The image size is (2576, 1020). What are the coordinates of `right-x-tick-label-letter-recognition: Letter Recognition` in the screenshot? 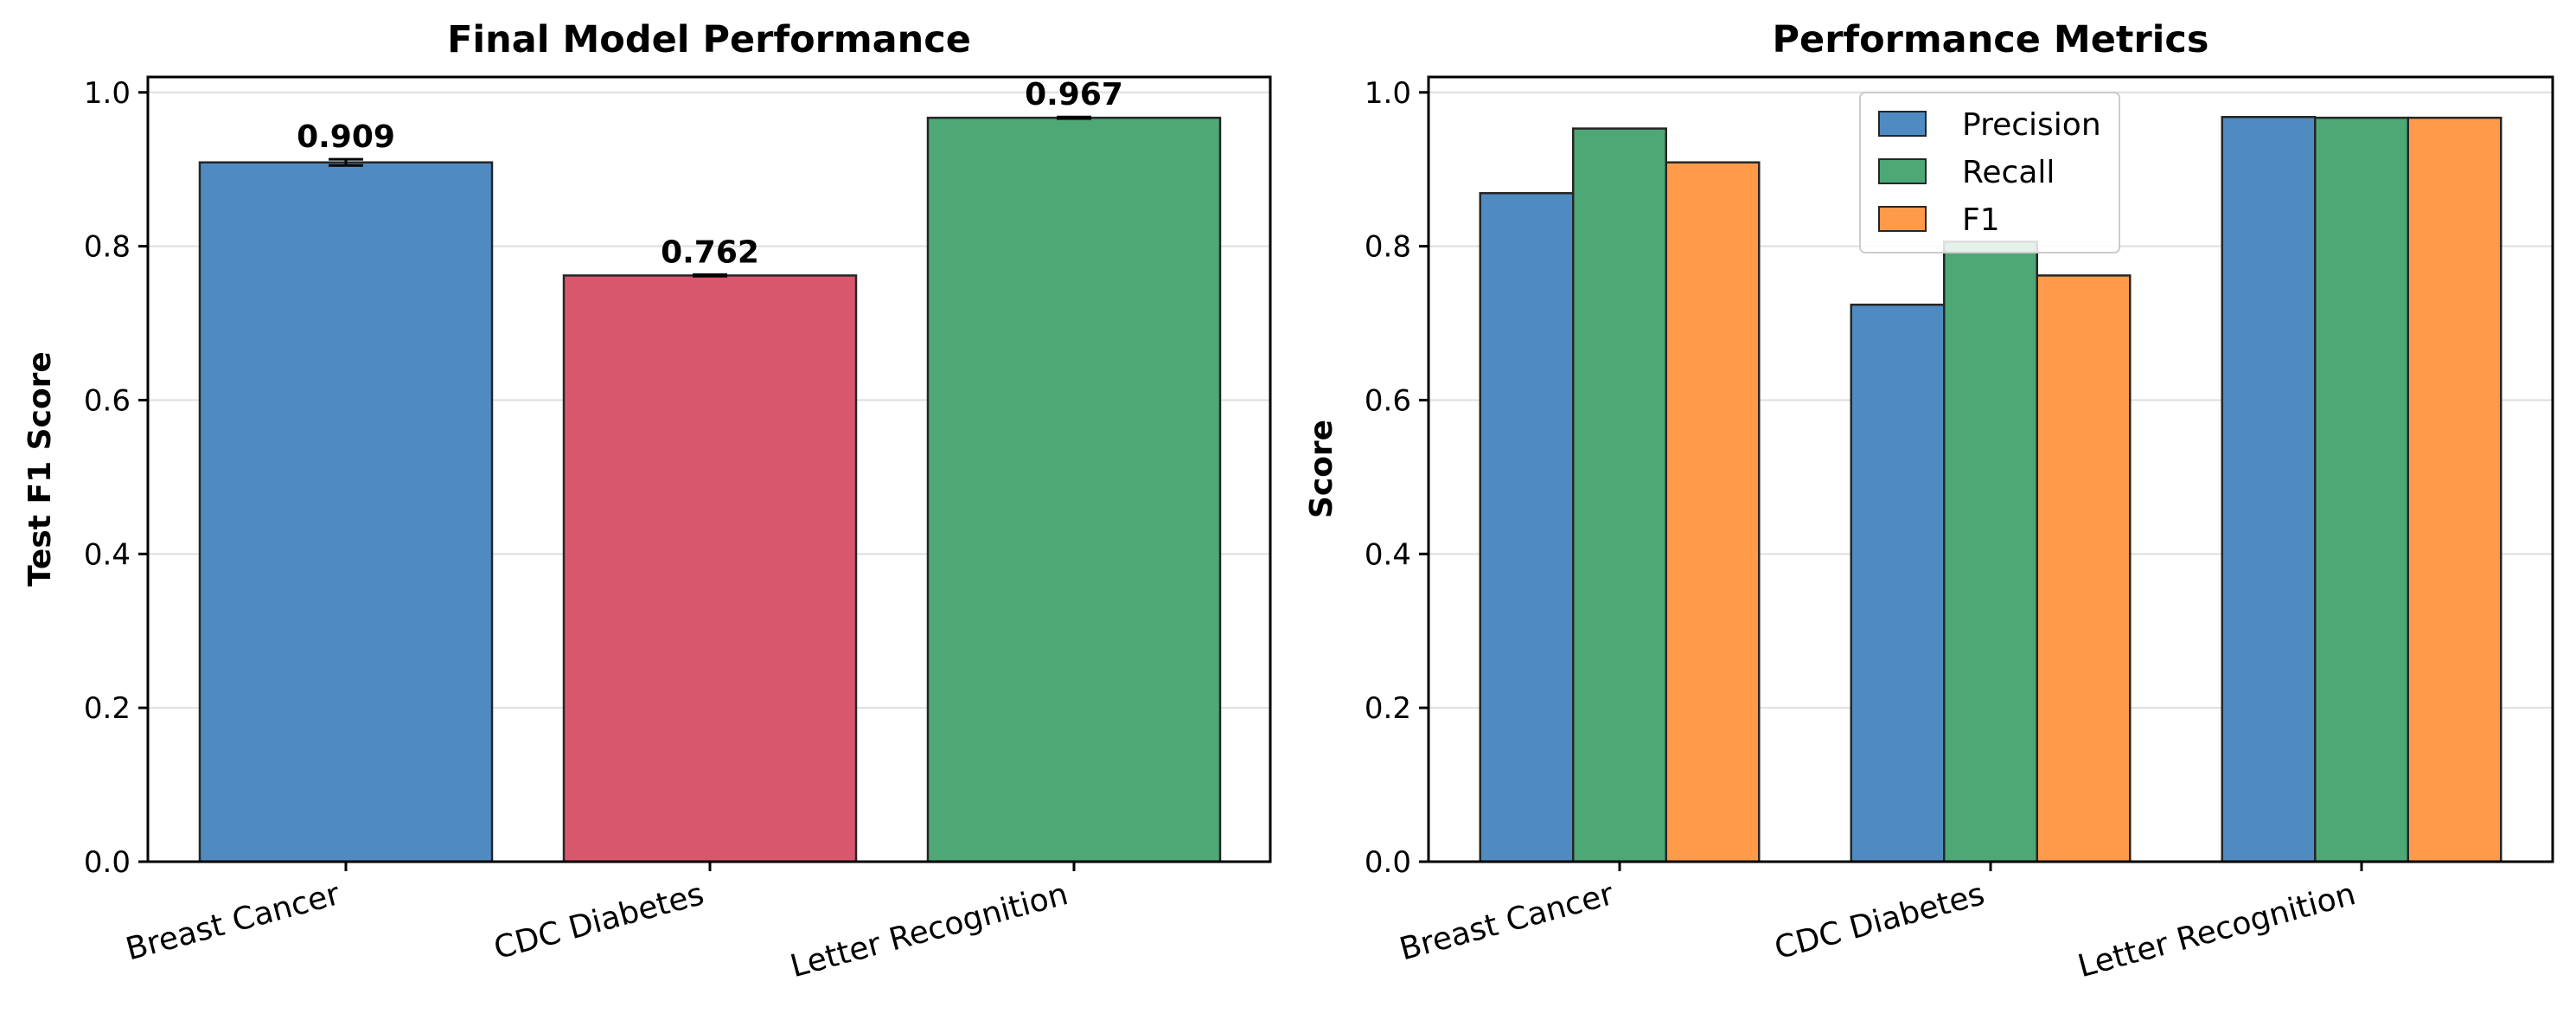 It's located at (2217, 930).